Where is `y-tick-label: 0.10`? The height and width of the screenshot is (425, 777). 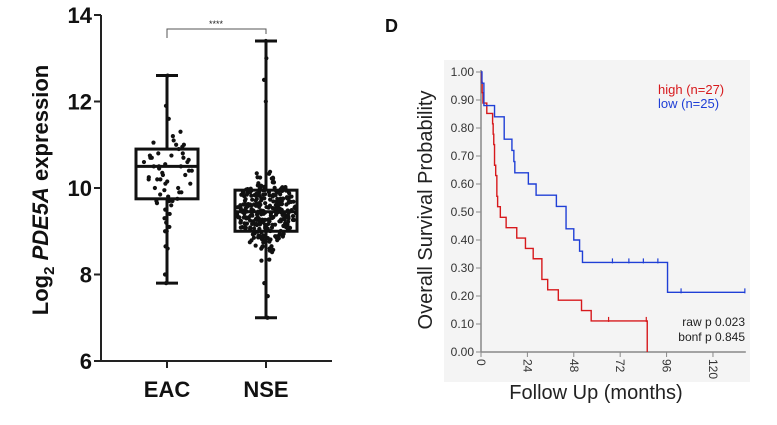
y-tick-label: 0.10 is located at coordinates (463, 324).